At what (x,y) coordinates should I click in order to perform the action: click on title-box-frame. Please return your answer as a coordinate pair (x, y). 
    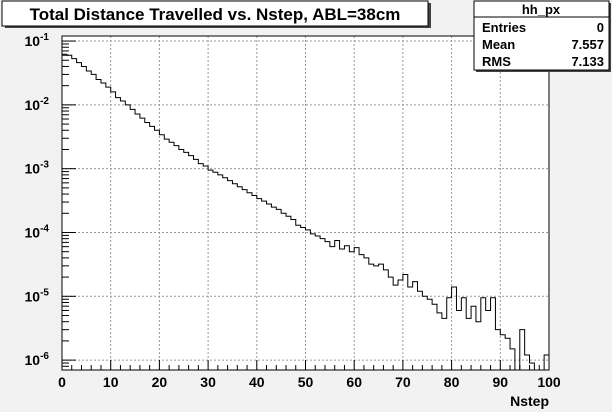
    Looking at the image, I should click on (215, 13).